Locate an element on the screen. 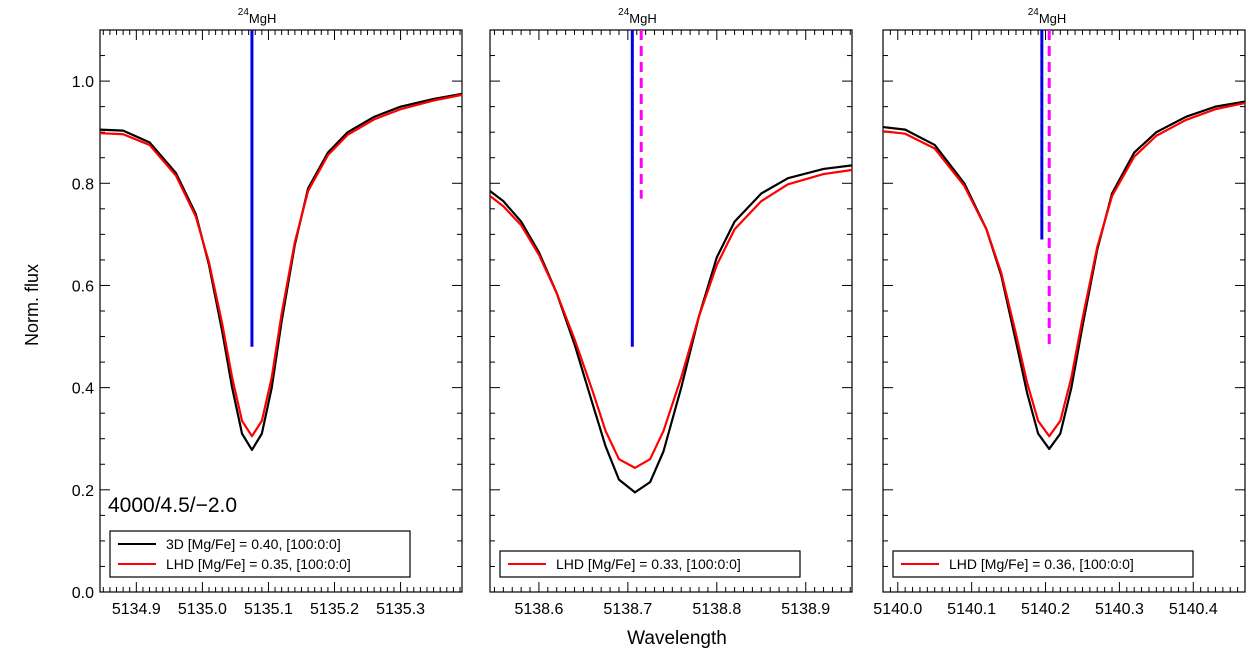 This screenshot has height=656, width=1255. y-tick-label: 0.0 is located at coordinates (83, 593).